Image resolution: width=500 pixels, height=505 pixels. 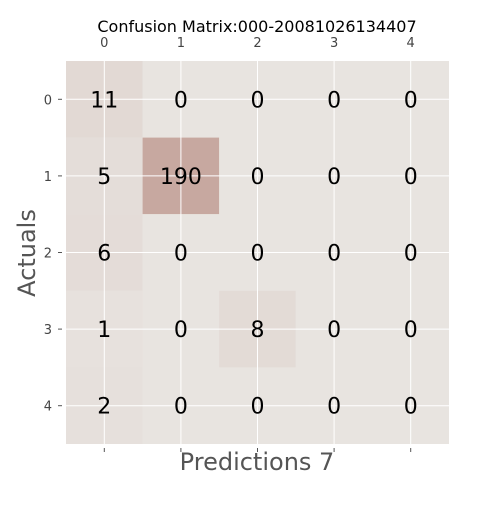 What do you see at coordinates (258, 177) in the screenshot?
I see `cell-value-1-2: 0` at bounding box center [258, 177].